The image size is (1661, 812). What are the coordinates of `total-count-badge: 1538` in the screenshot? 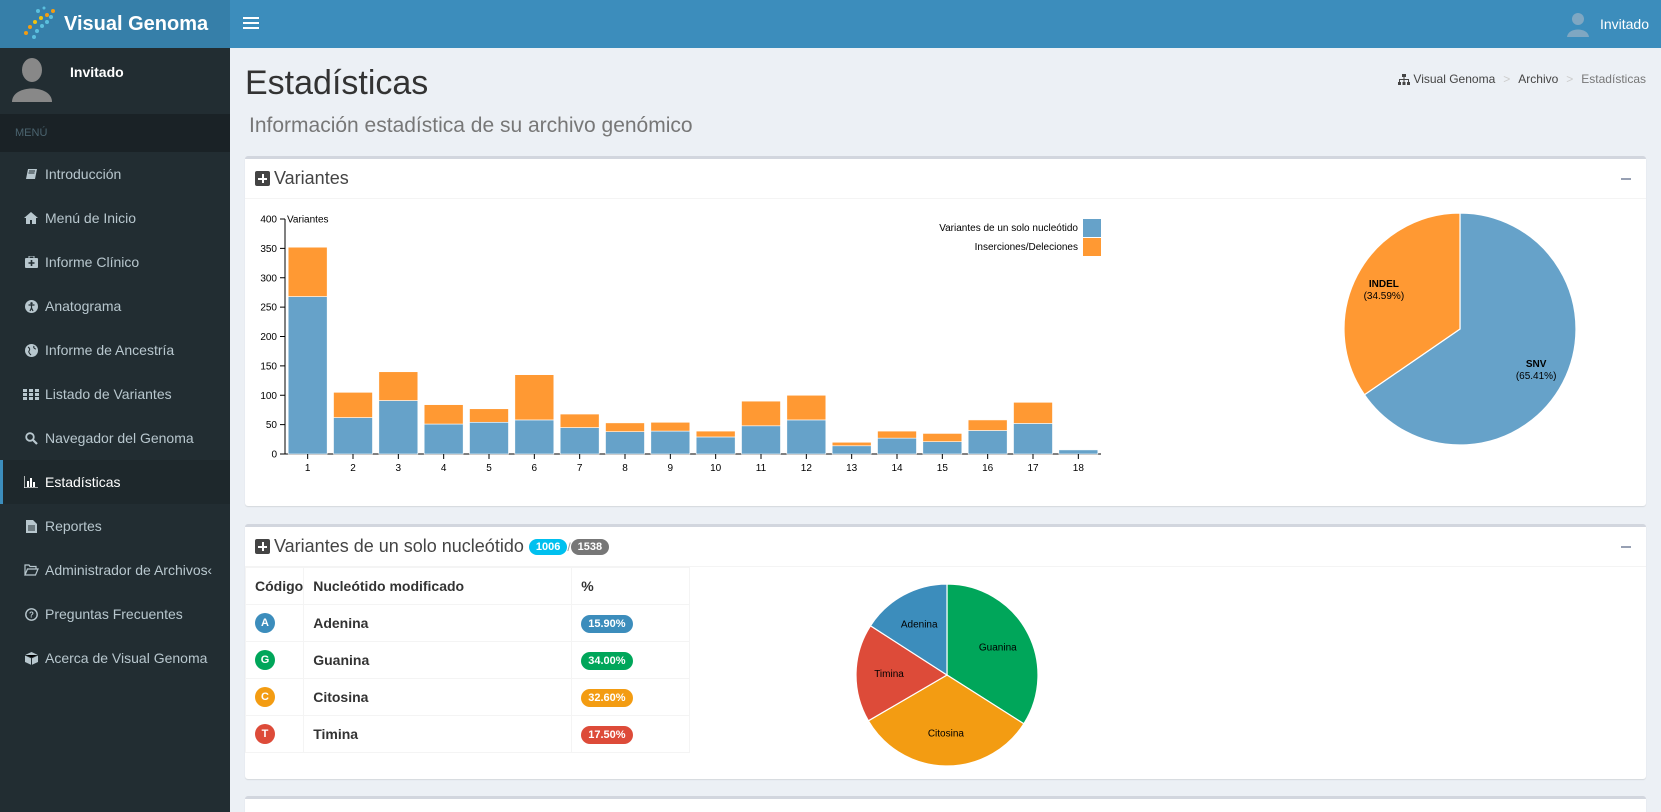 It's located at (590, 546).